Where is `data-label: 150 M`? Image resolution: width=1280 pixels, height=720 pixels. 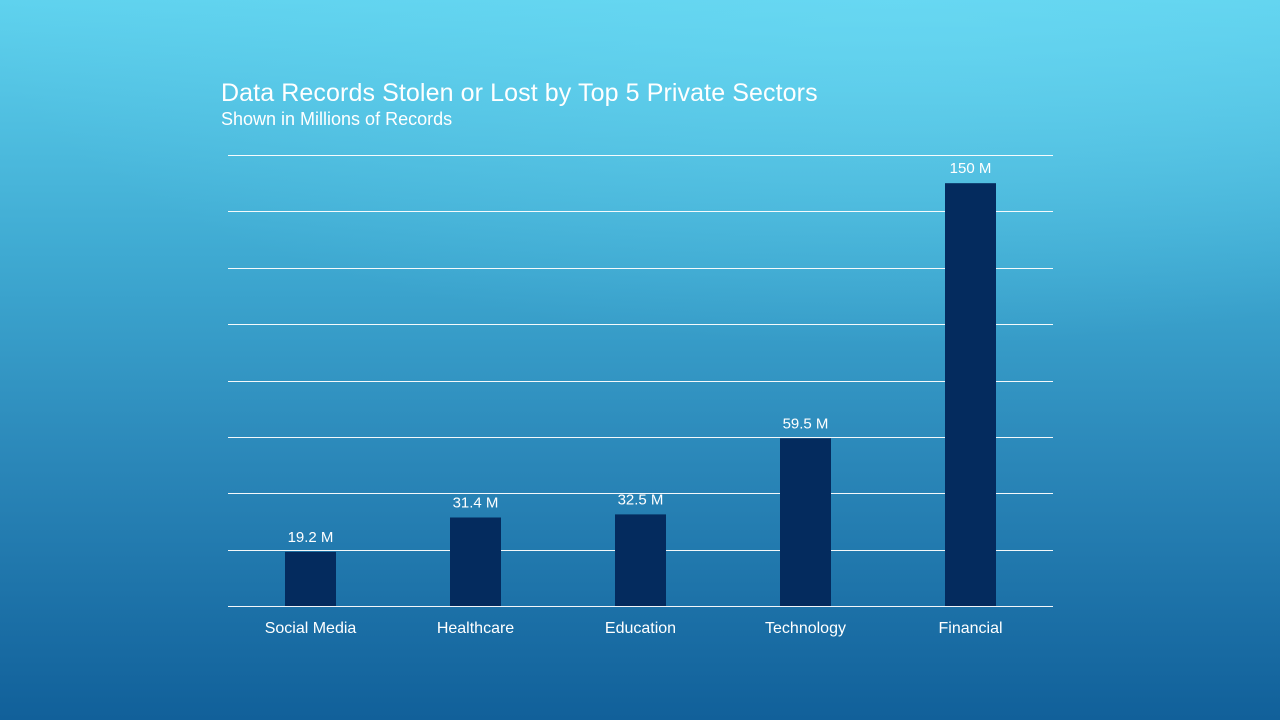
data-label: 150 M is located at coordinates (971, 168).